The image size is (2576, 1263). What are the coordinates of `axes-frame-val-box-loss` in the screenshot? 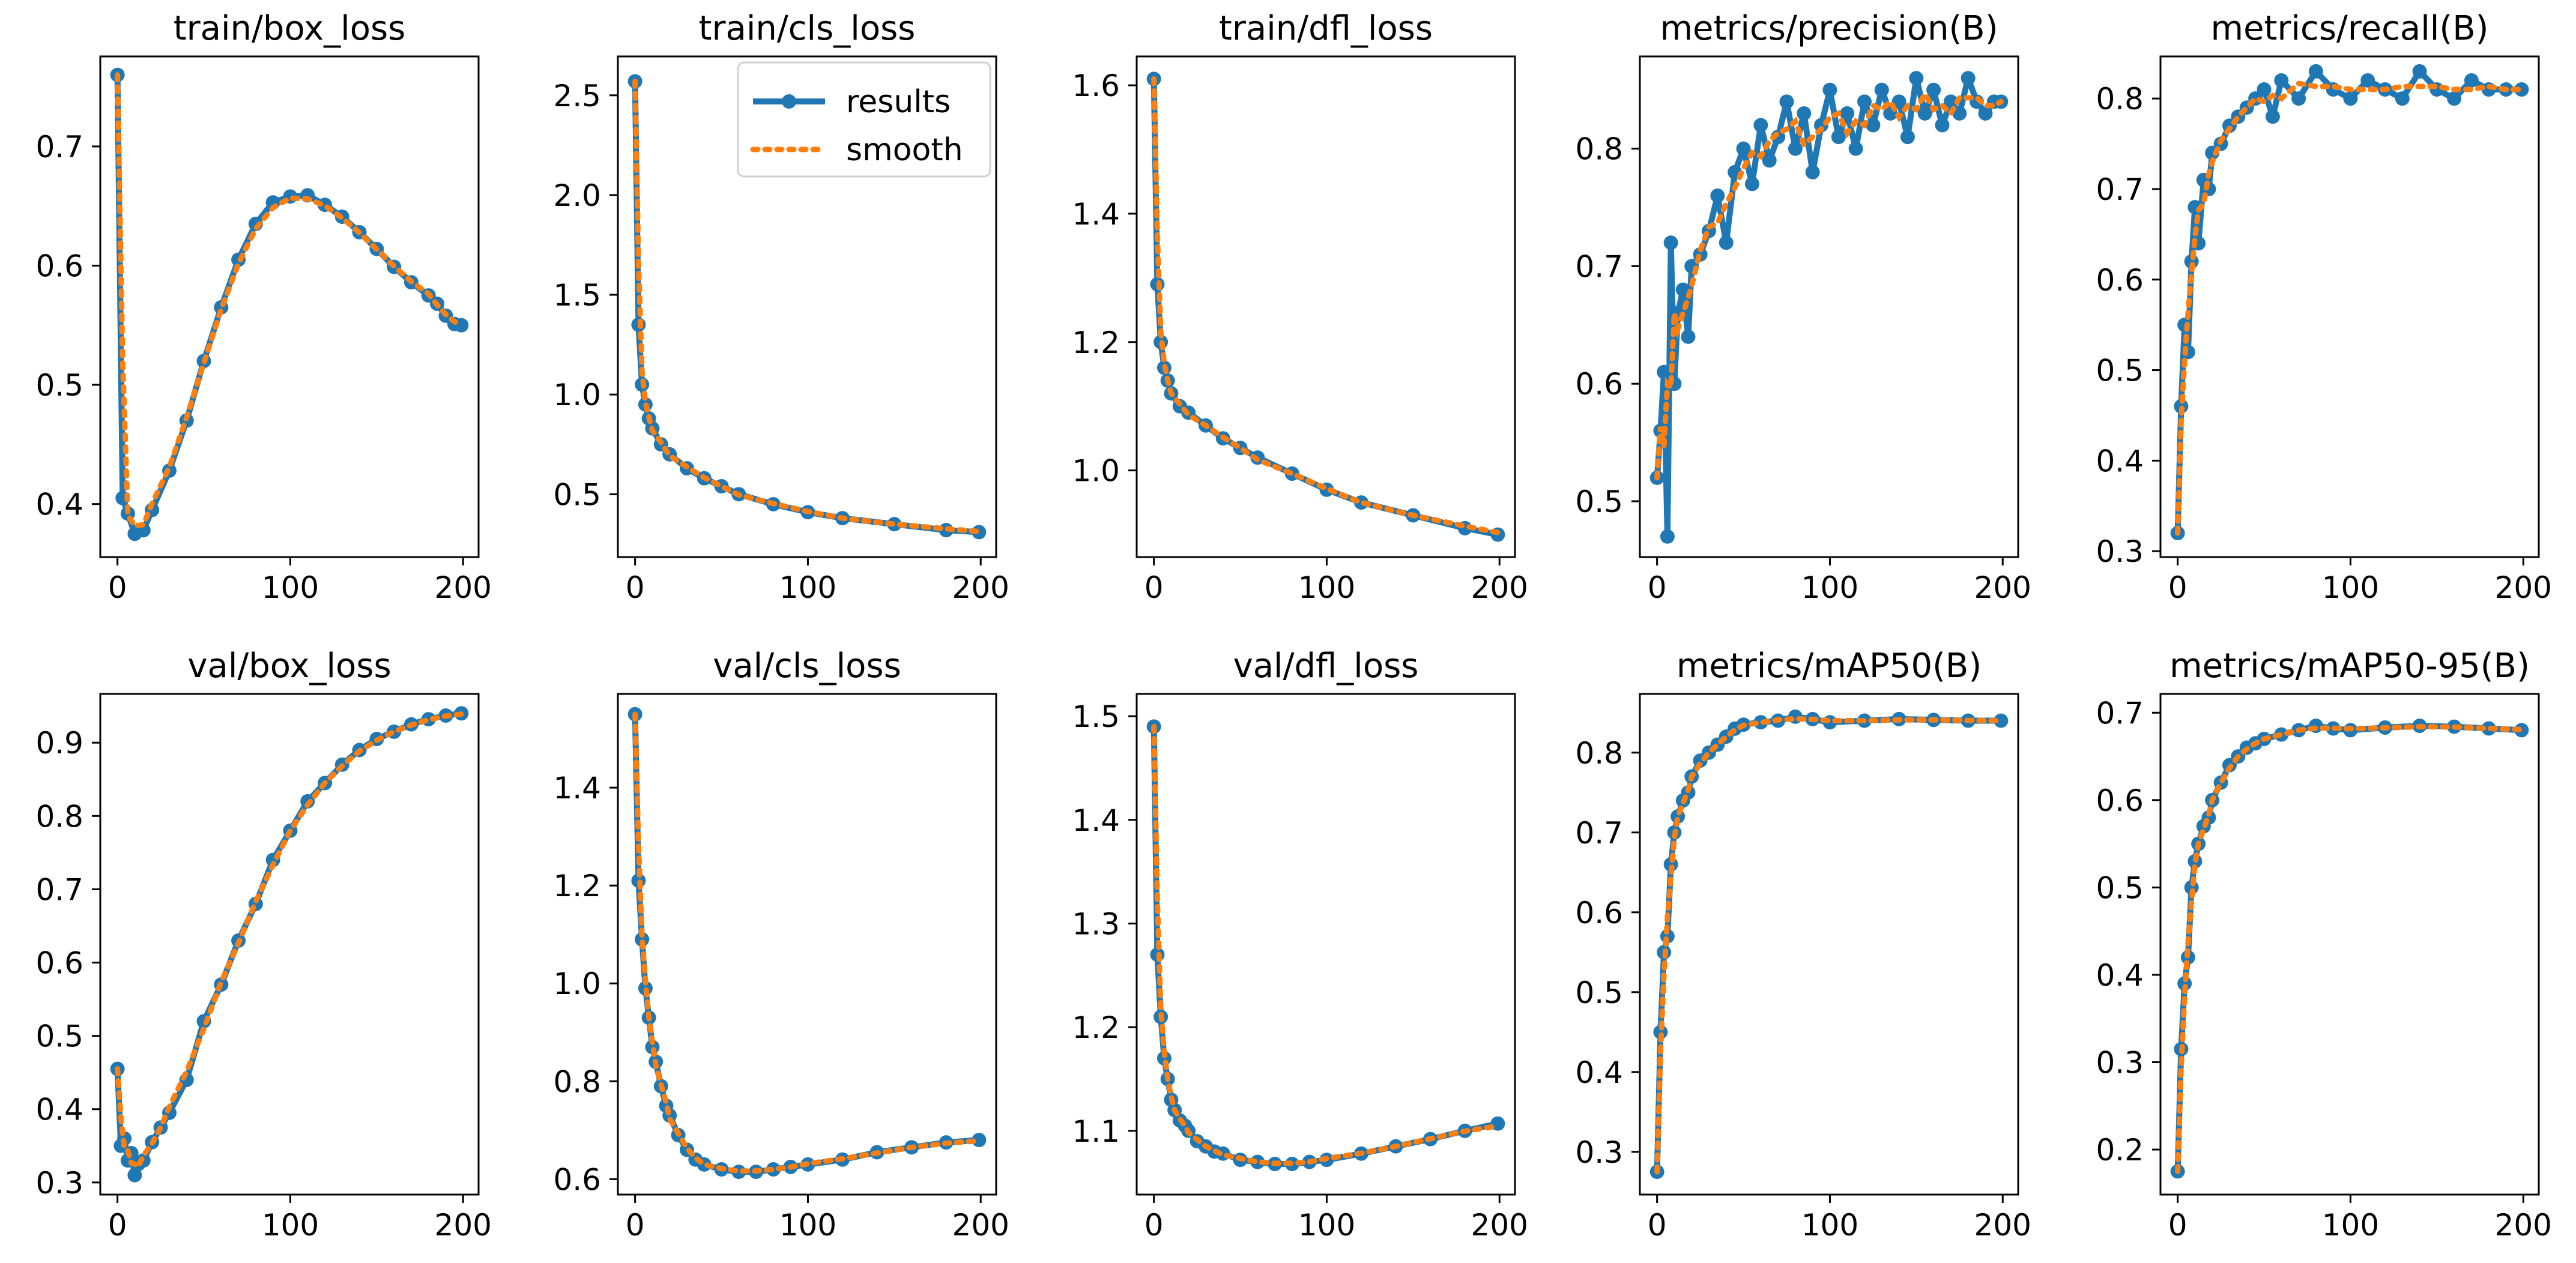 It's located at (289, 944).